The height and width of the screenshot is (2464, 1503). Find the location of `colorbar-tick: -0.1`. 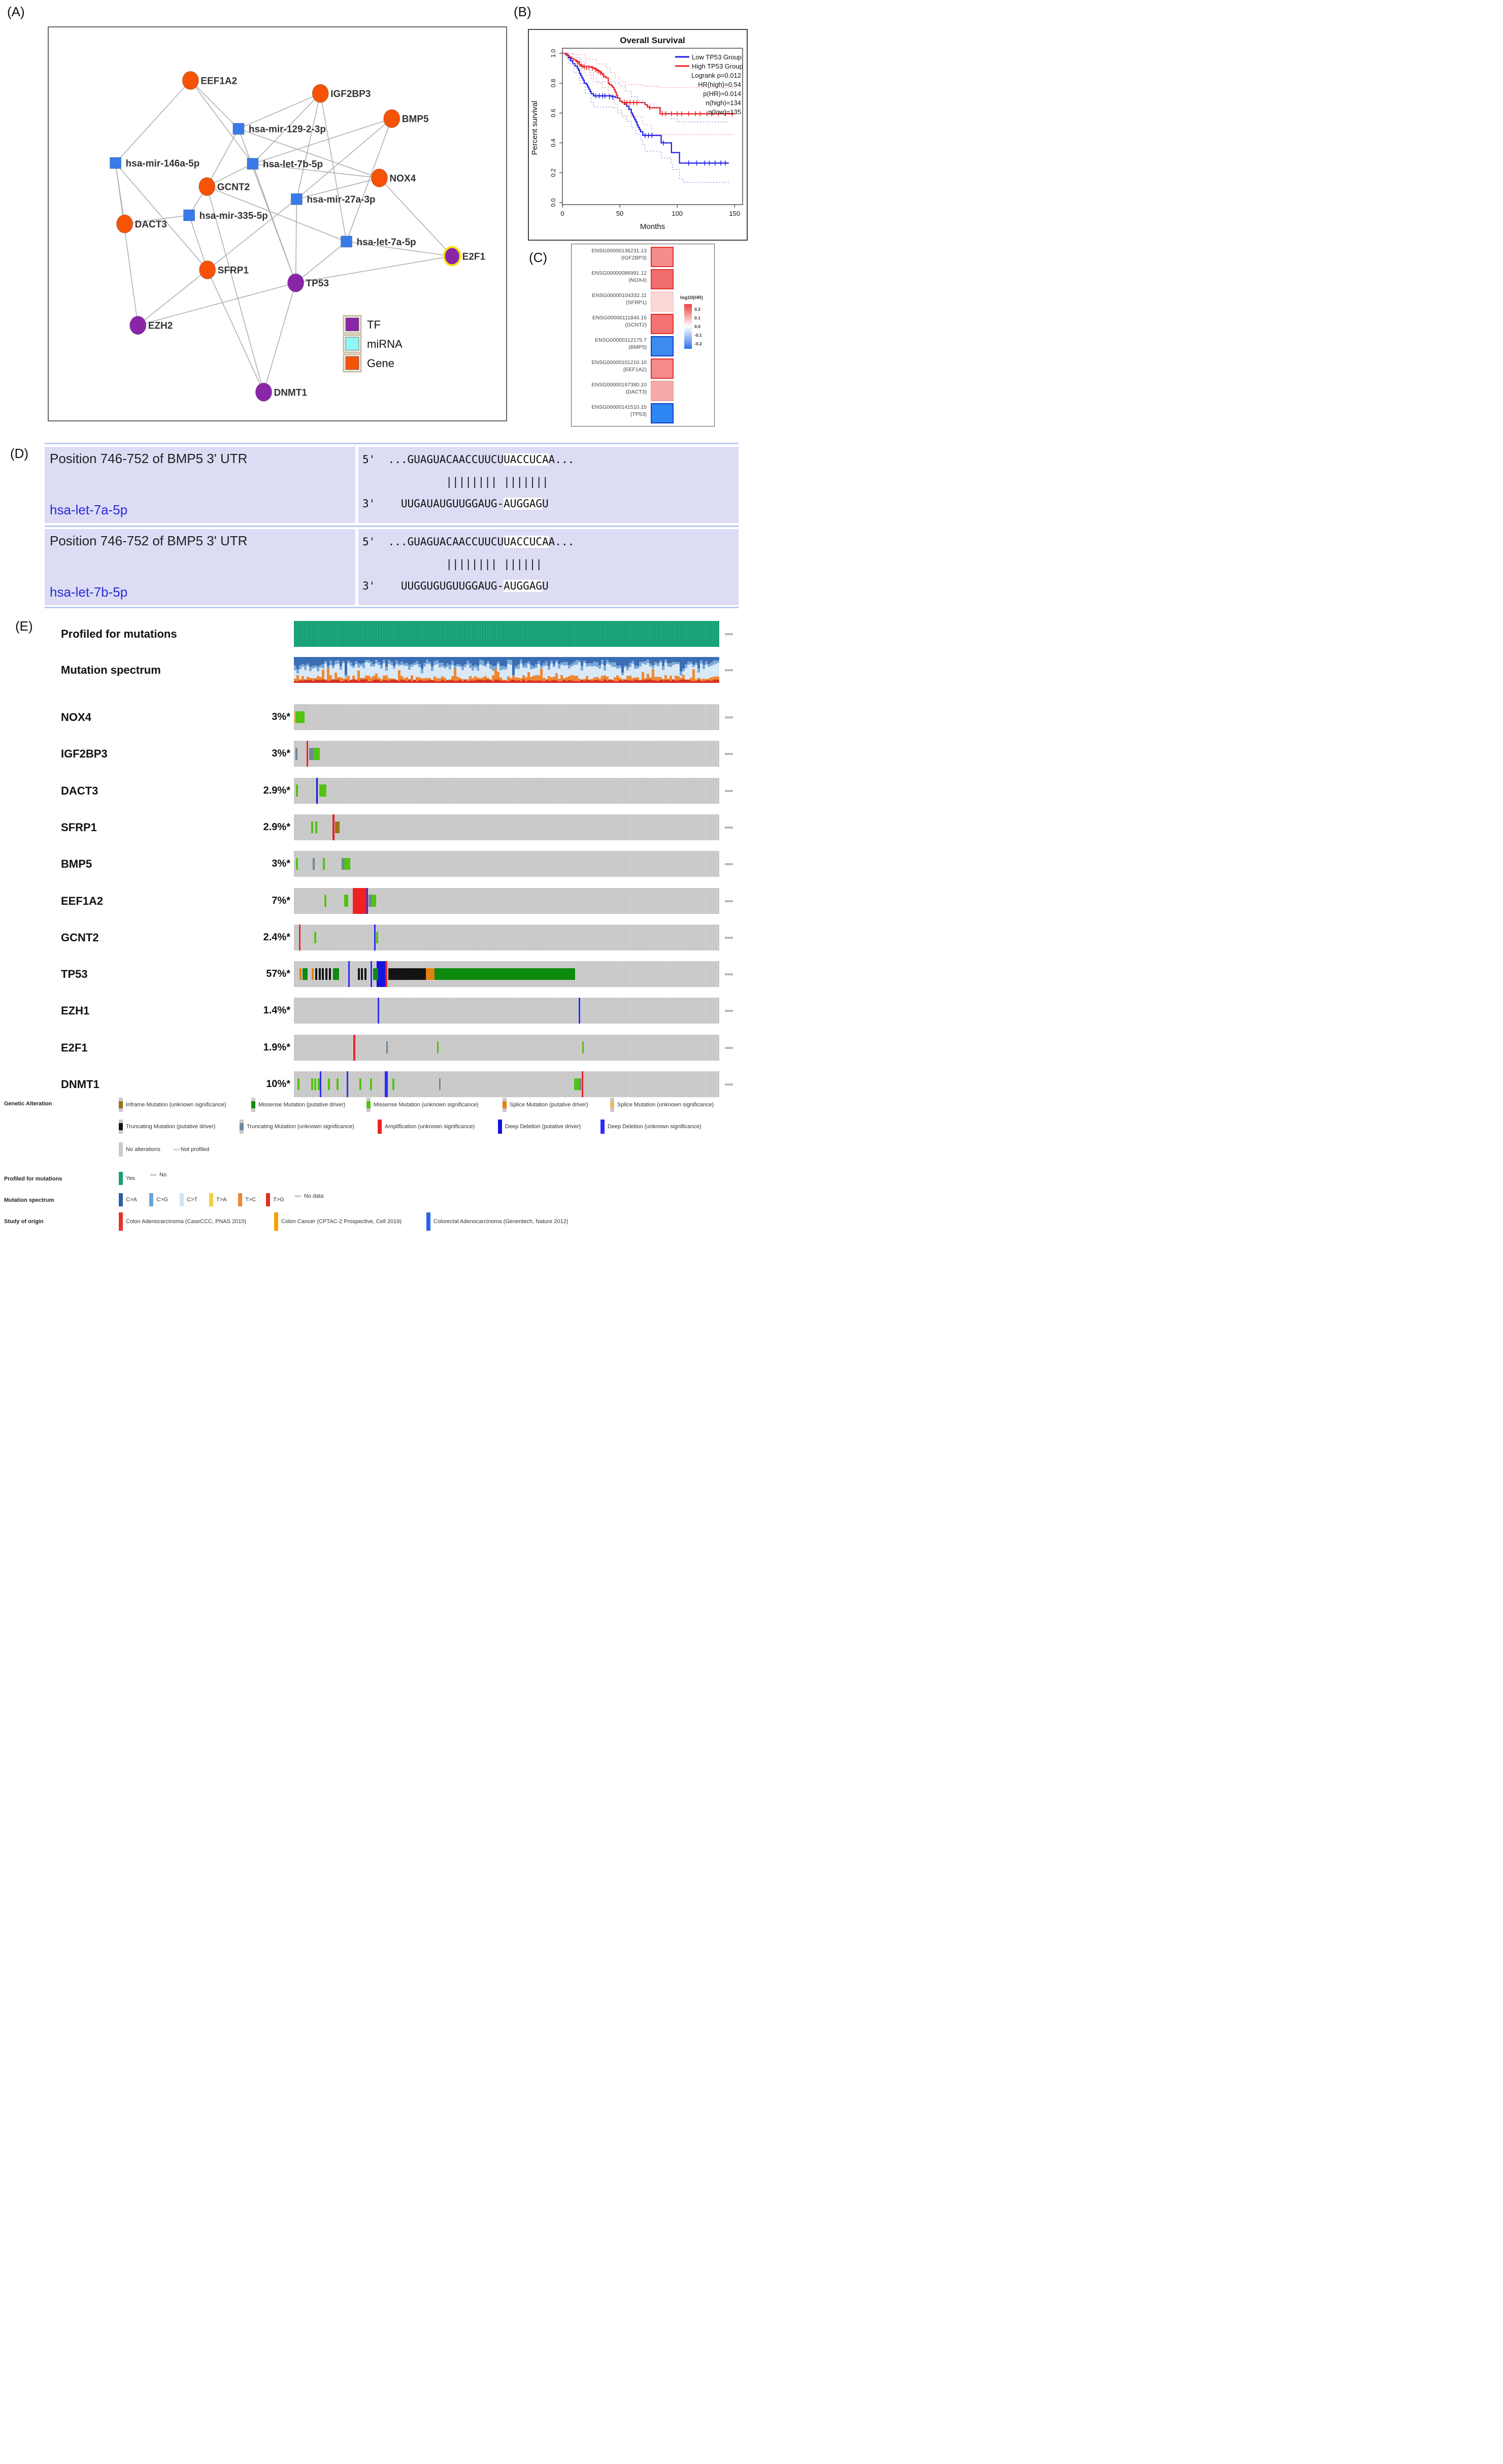

colorbar-tick: -0.1 is located at coordinates (698, 335).